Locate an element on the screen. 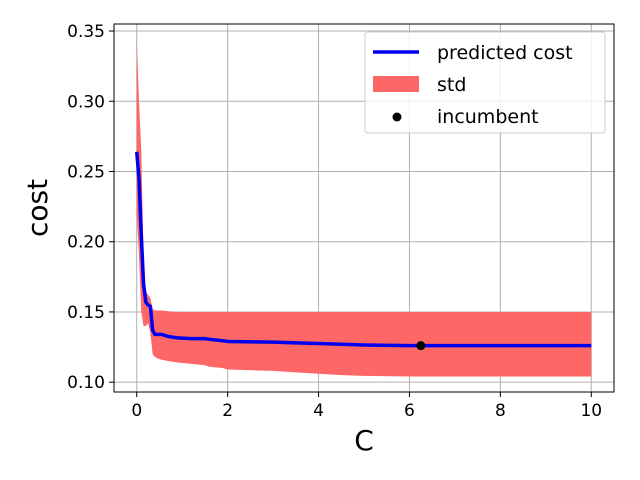  legend-std-label: std is located at coordinates (451, 85).